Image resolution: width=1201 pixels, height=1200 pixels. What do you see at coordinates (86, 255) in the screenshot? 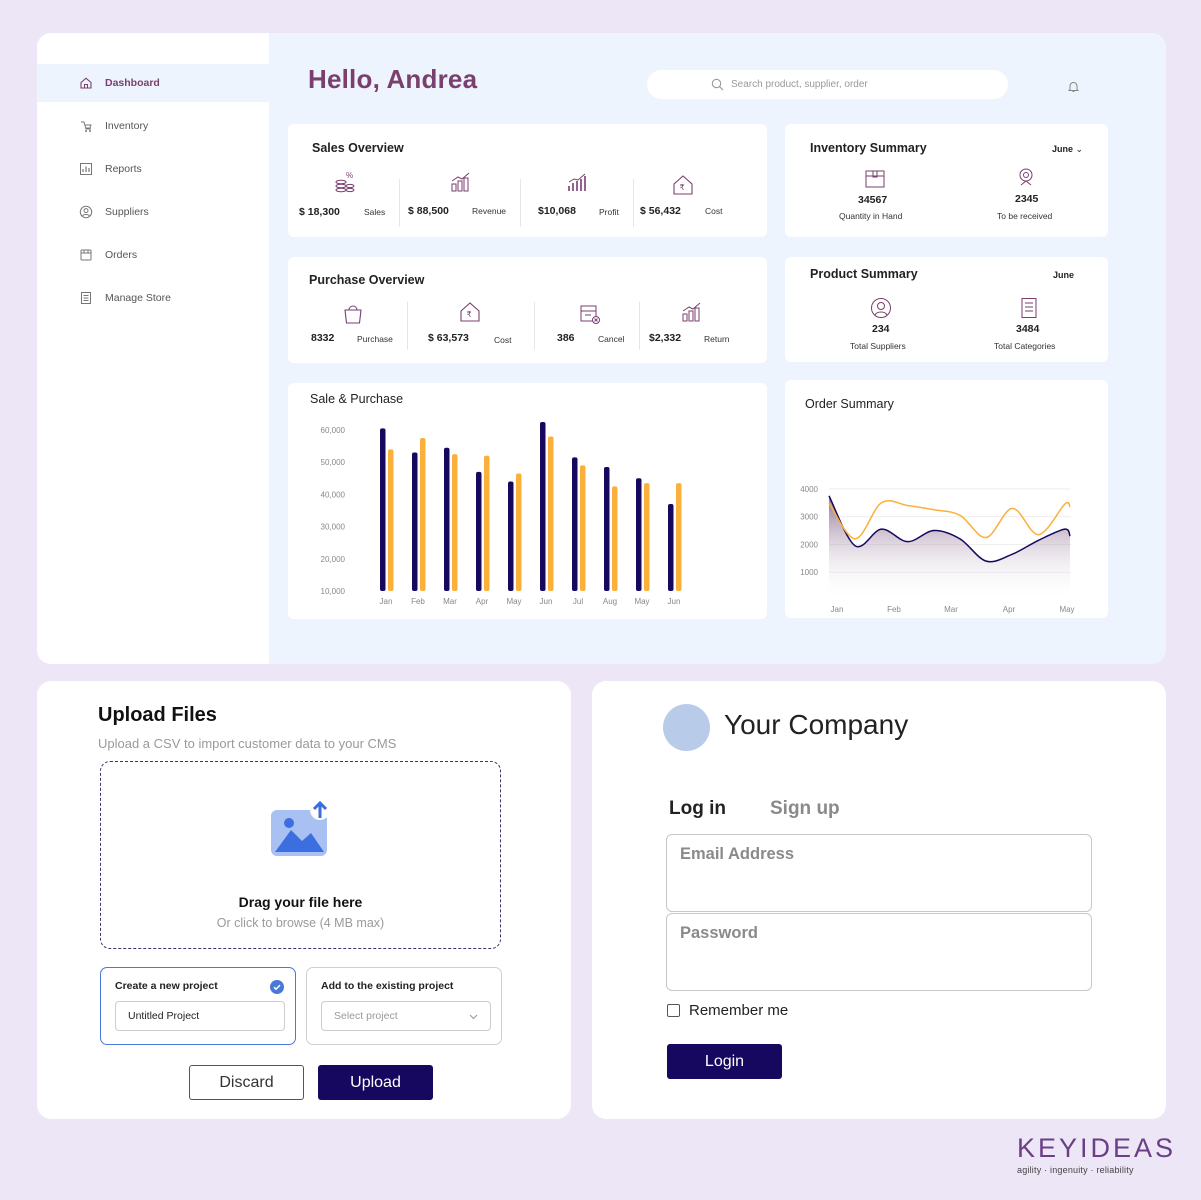
I see `orders-icon` at bounding box center [86, 255].